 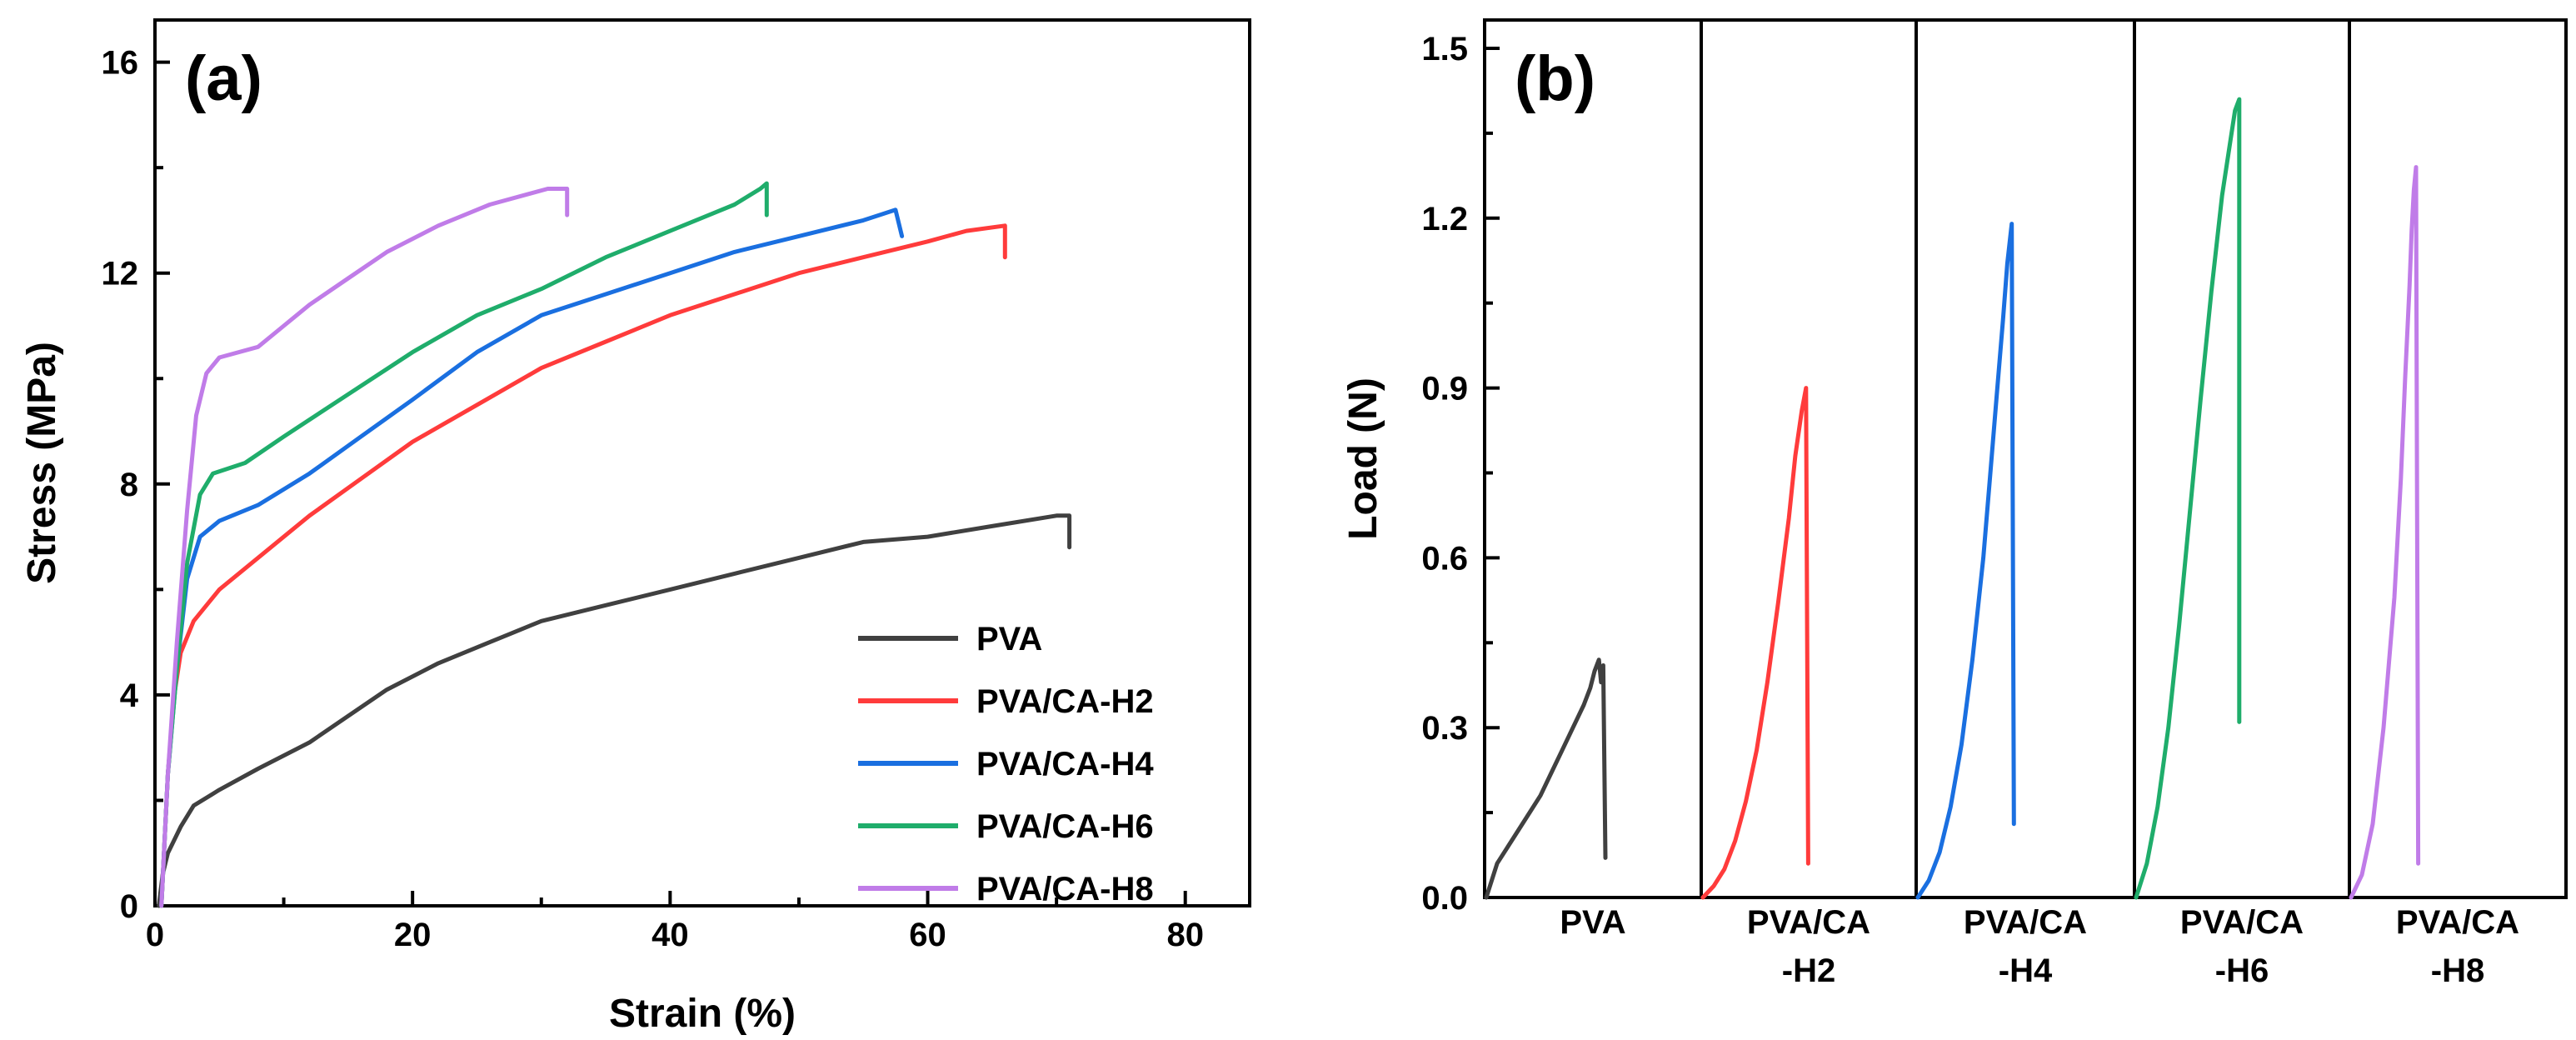 I want to click on y-tick-label: 12, so click(x=120, y=274).